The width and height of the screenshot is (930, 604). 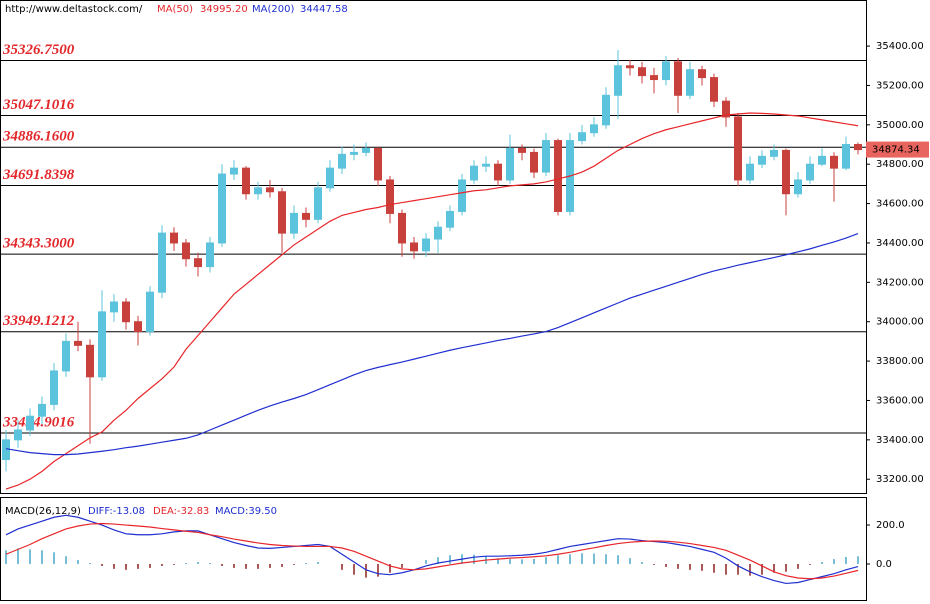 What do you see at coordinates (900, 479) in the screenshot?
I see `y-tick-label: 33200.00` at bounding box center [900, 479].